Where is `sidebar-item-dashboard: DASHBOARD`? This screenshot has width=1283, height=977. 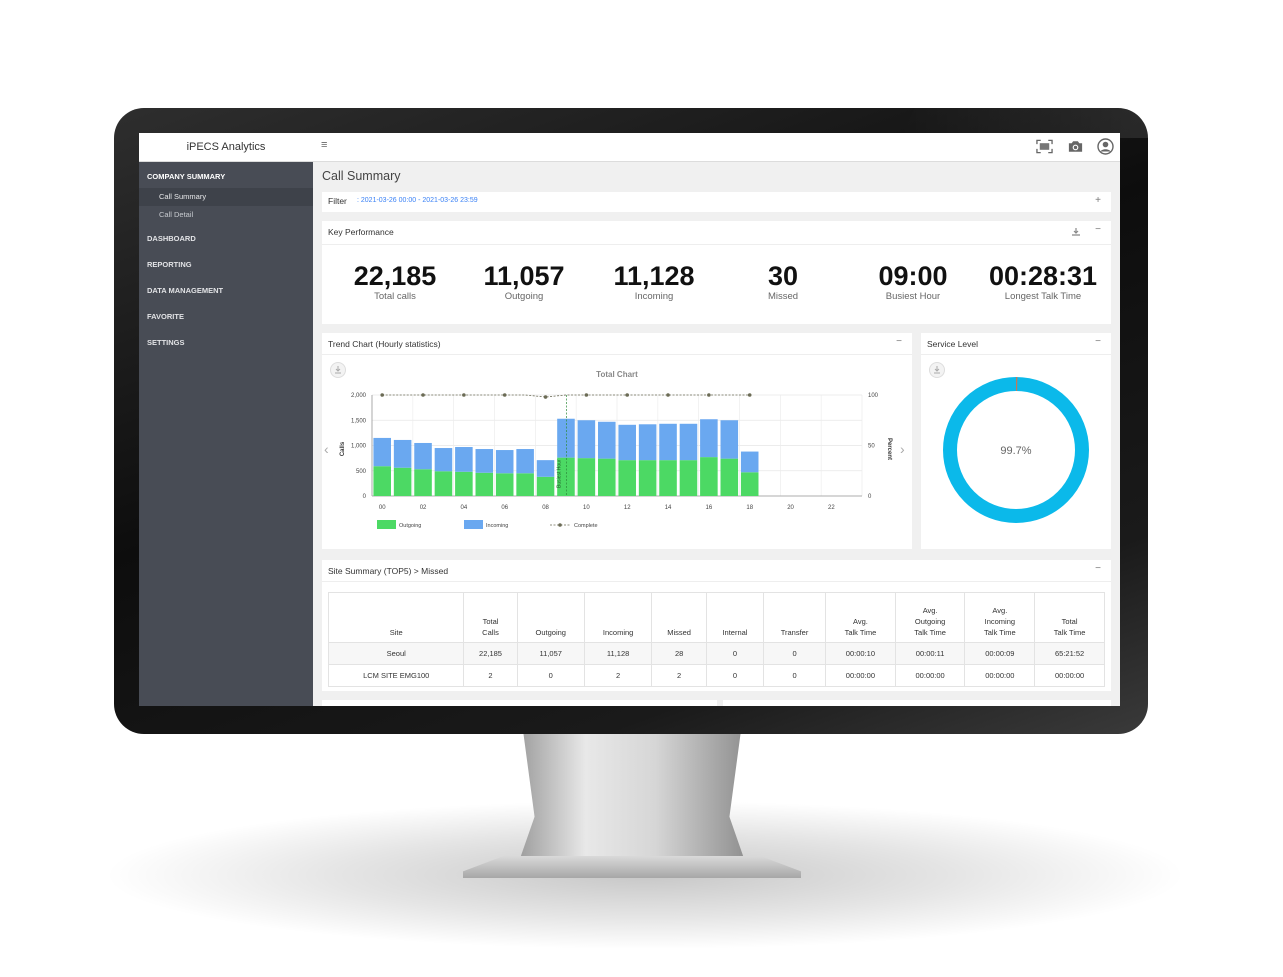 sidebar-item-dashboard: DASHBOARD is located at coordinates (171, 238).